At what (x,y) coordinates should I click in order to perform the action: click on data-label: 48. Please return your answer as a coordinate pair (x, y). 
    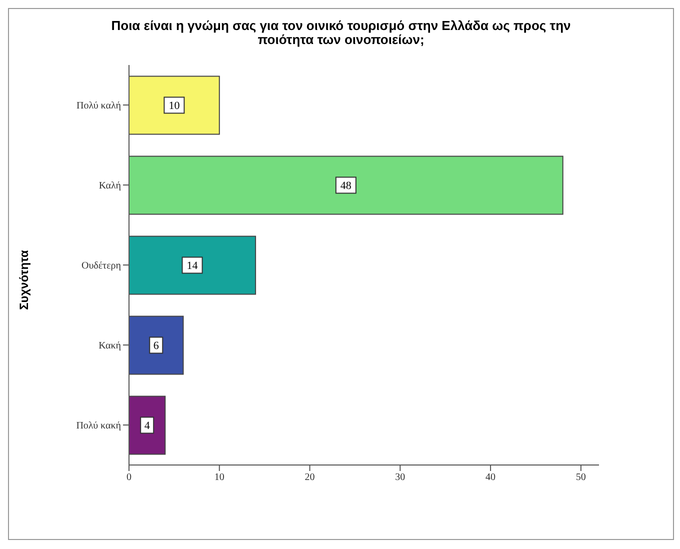
    Looking at the image, I should click on (346, 186).